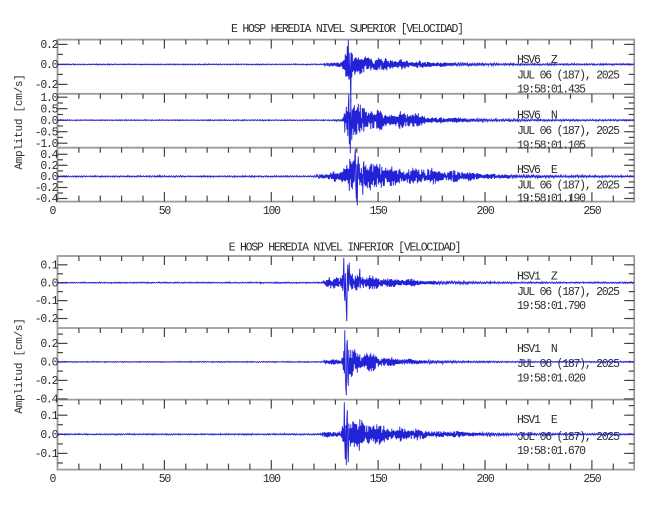  What do you see at coordinates (537, 170) in the screenshot?
I see `svg-text: HSV6 E` at bounding box center [537, 170].